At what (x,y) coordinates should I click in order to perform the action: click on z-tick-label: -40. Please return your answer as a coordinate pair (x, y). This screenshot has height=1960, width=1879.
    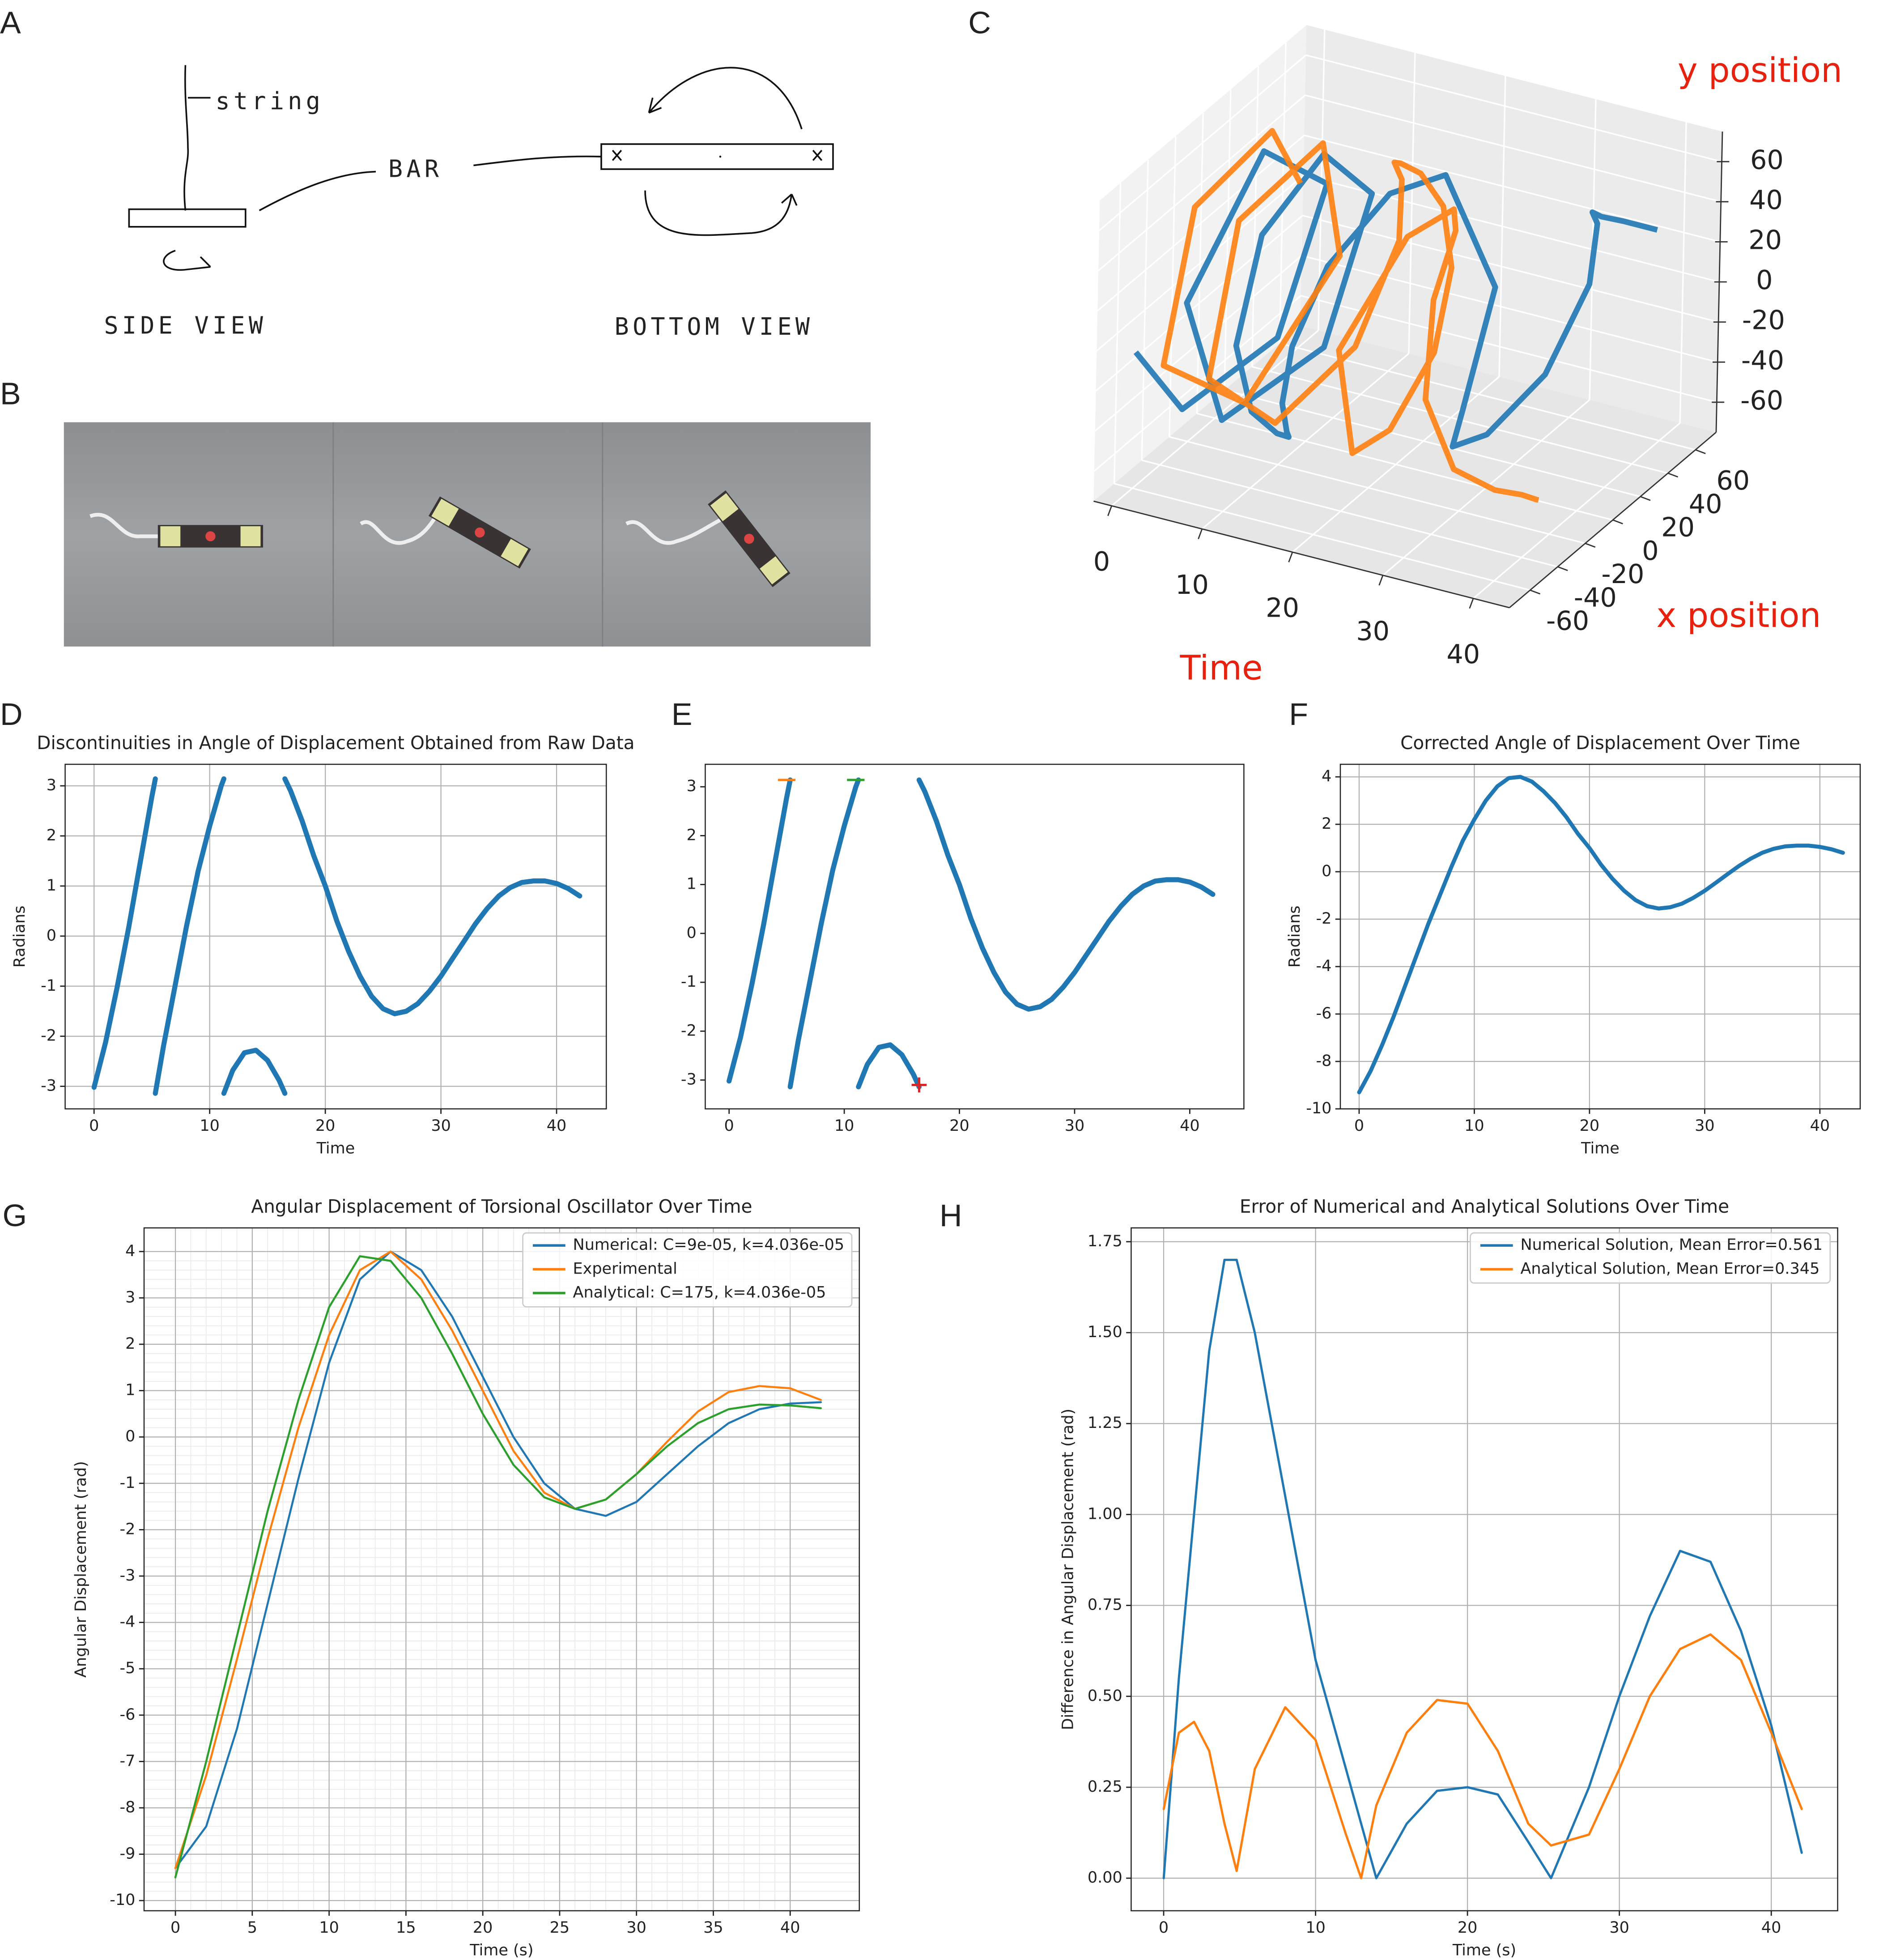
    Looking at the image, I should click on (1762, 360).